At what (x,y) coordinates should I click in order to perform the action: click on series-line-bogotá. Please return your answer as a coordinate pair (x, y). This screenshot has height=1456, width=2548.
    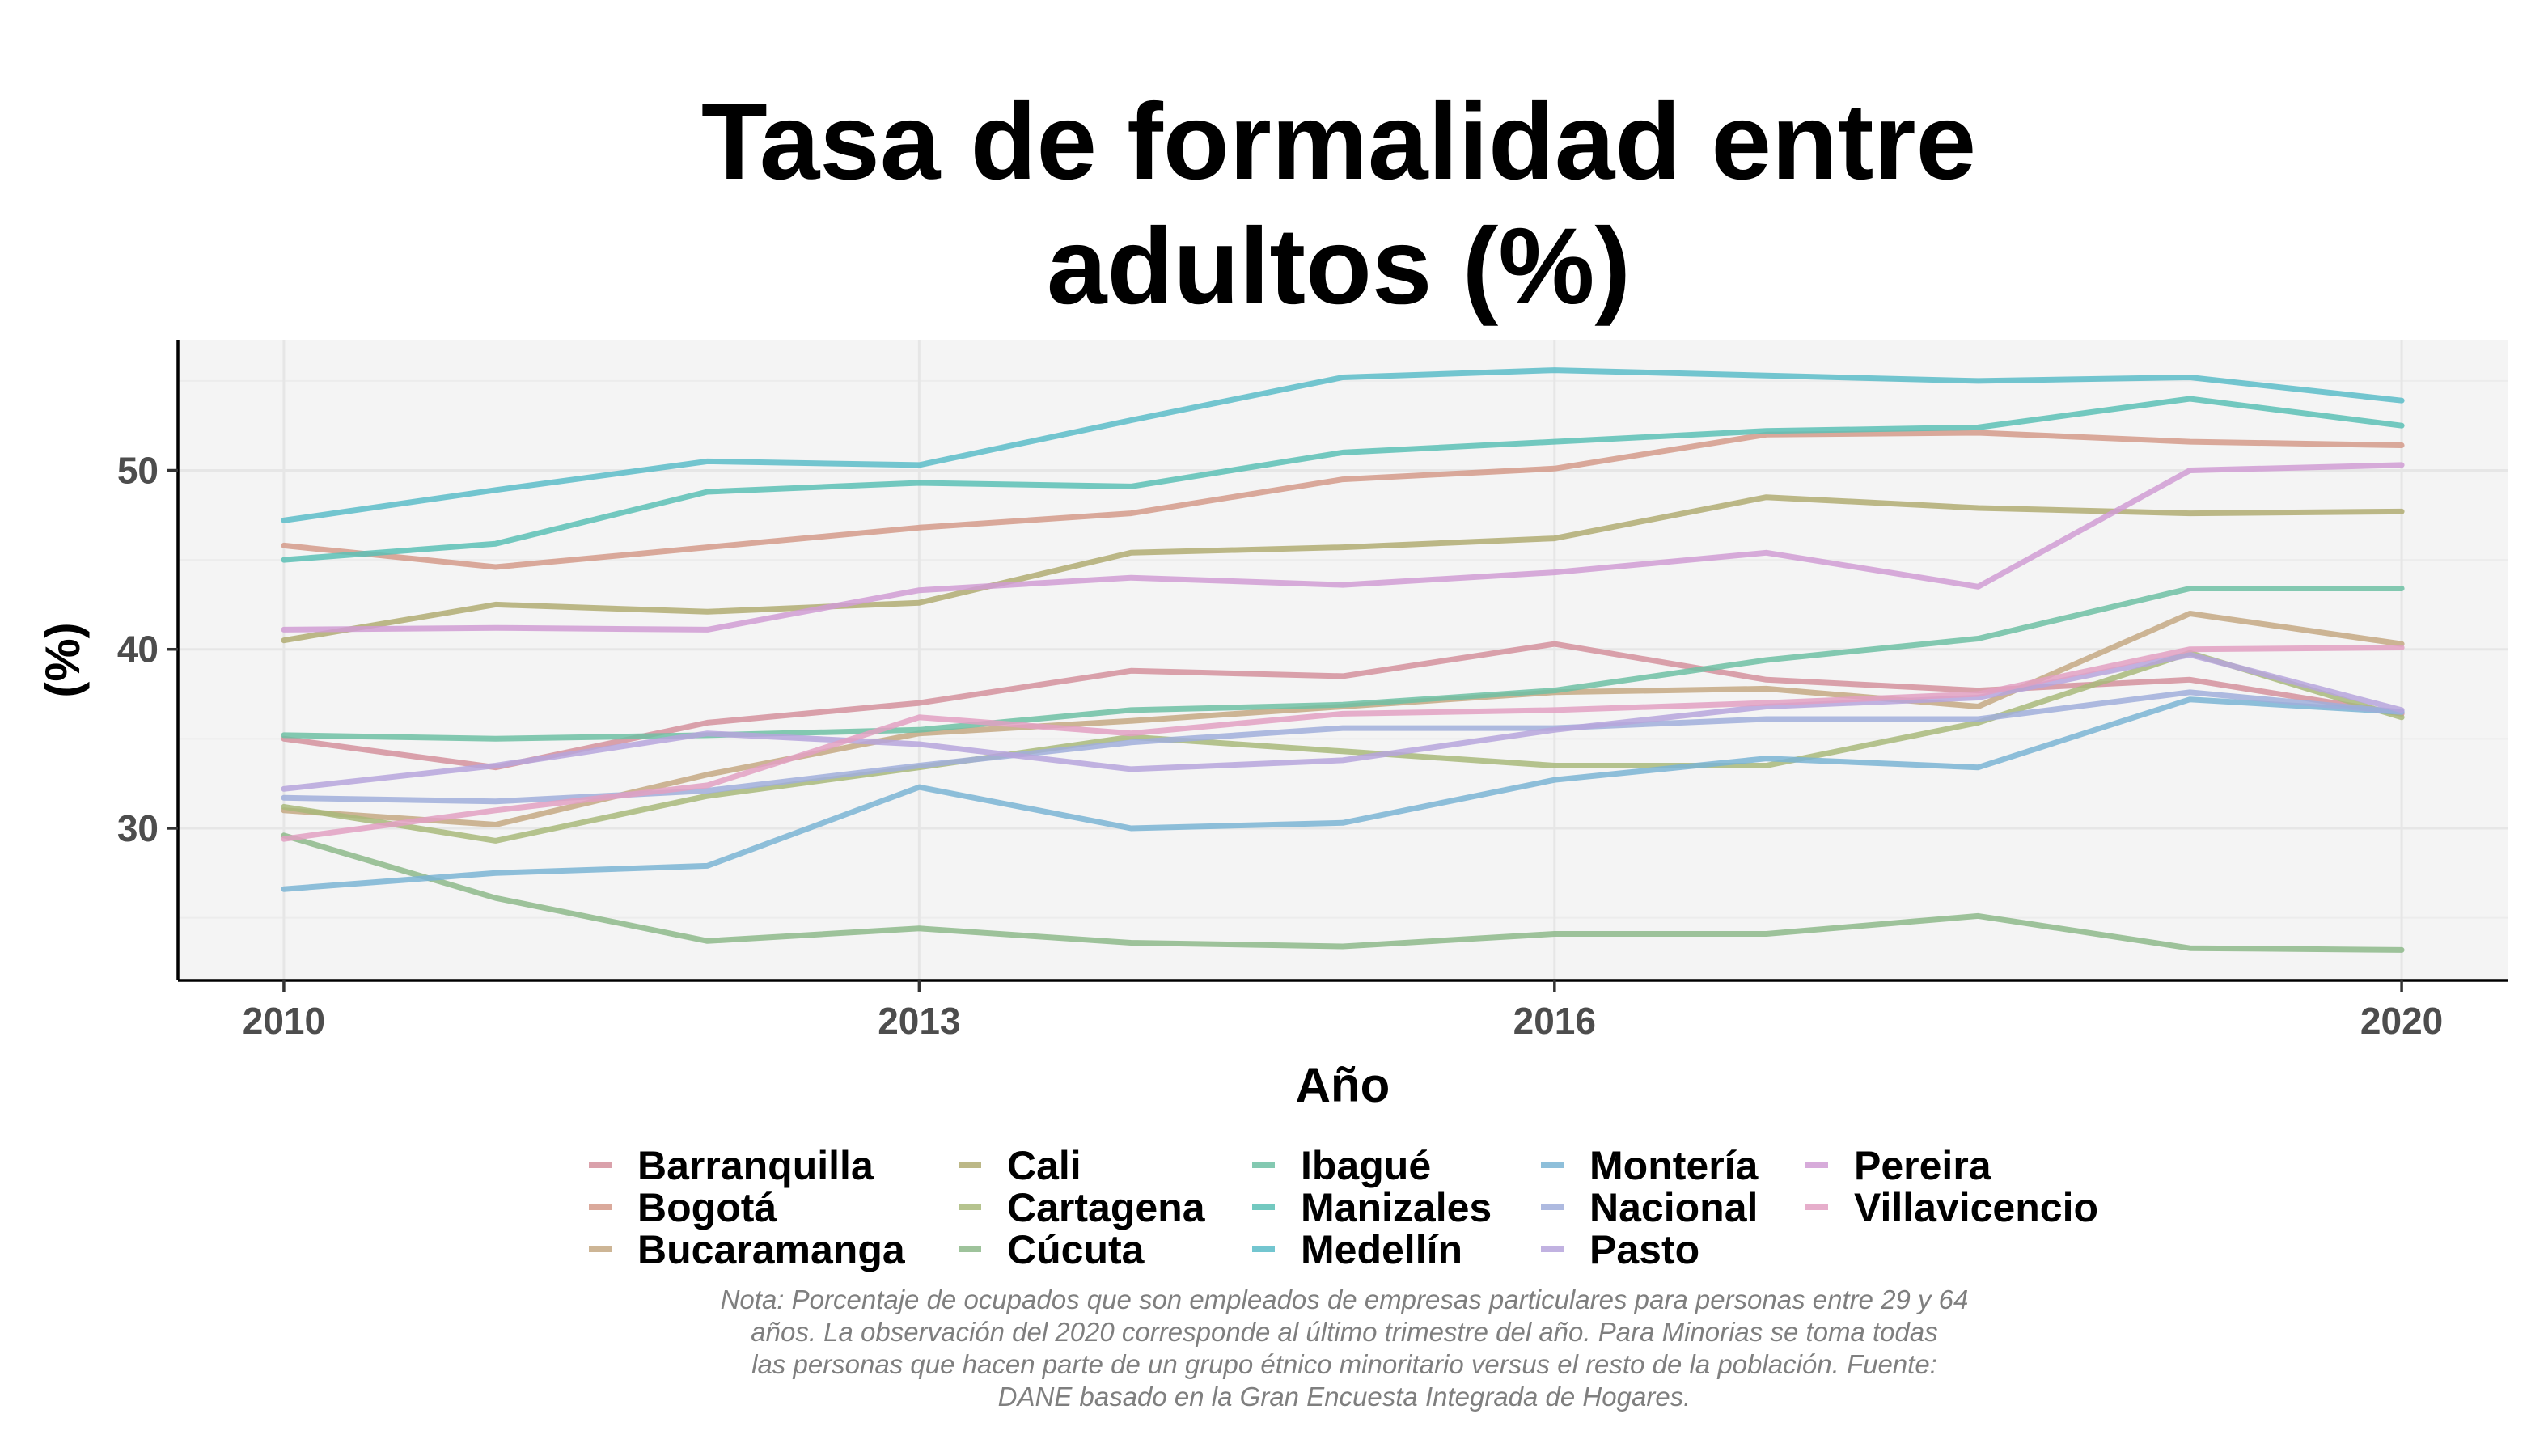
    Looking at the image, I should click on (1343, 500).